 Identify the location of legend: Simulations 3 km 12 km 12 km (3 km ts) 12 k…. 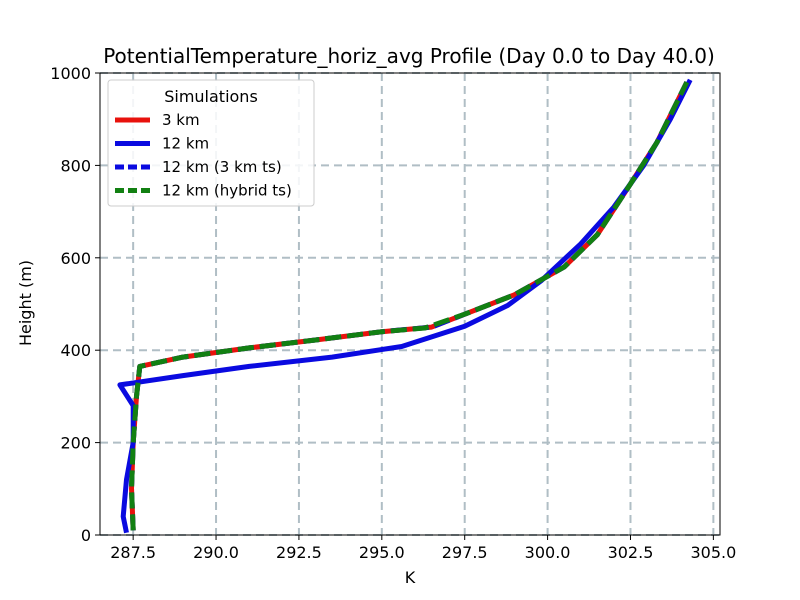
(211, 143).